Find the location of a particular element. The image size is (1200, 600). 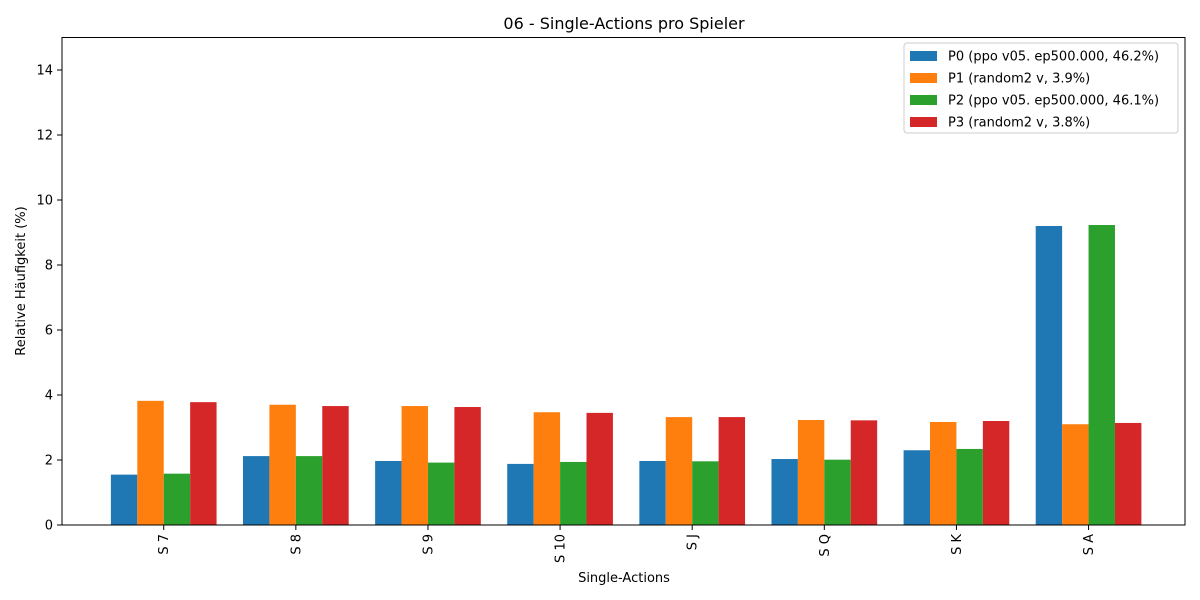

legend-label-p0: P0 (ppo v05. ep500.000, 46.2%) is located at coordinates (1053, 57).